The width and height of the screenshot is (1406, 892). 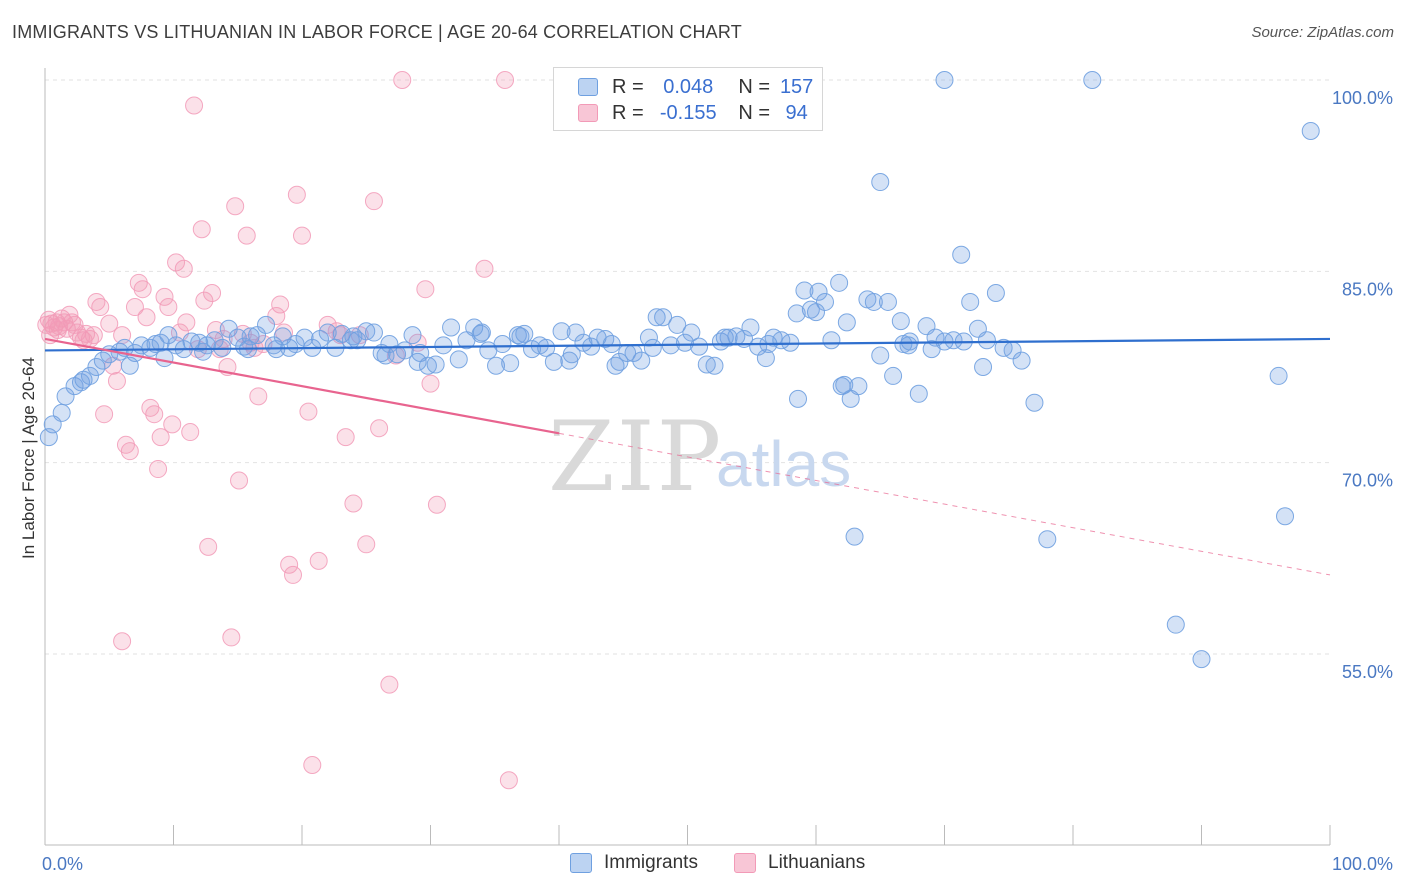 I want to click on y-axis-title: In Labor Force | Age 20-64, so click(x=28, y=458).